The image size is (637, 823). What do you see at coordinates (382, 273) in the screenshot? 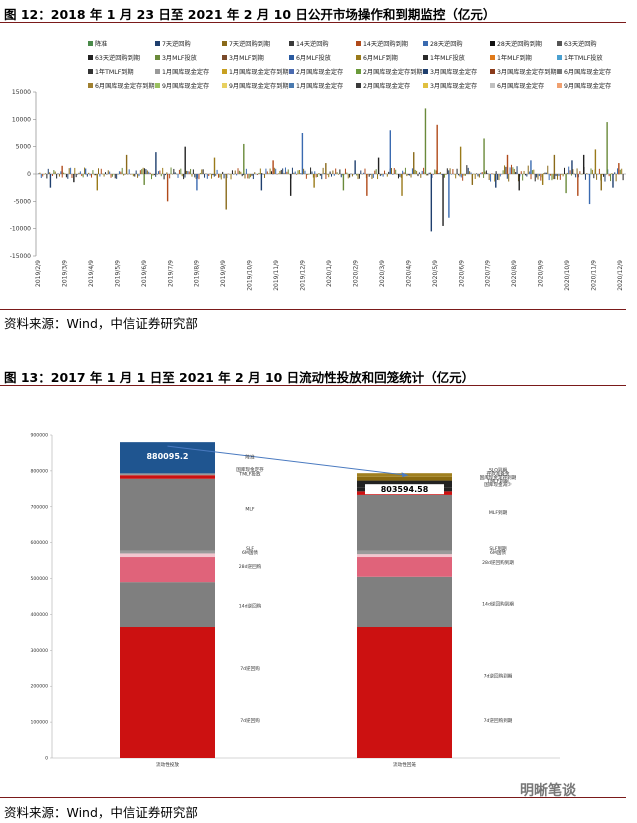
I see `x-tick-label: 2020/3/9` at bounding box center [382, 273].